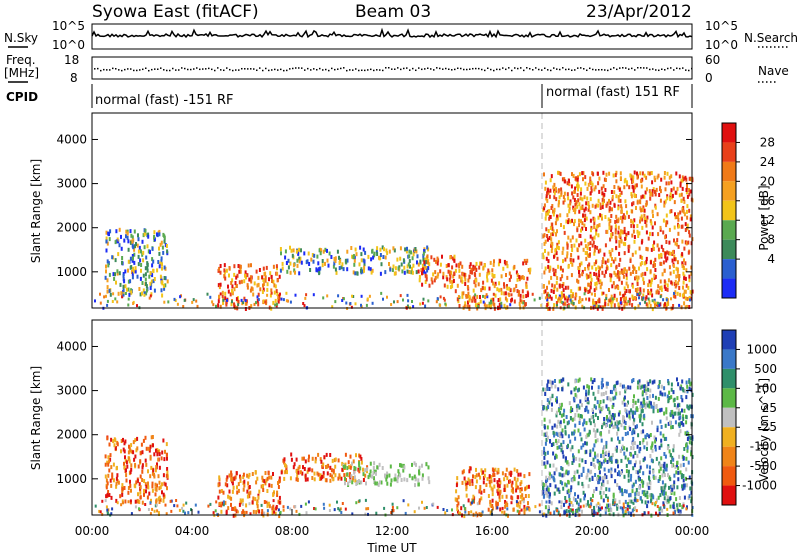  What do you see at coordinates (769, 408) in the screenshot?
I see `colorbar-tick-label: 25` at bounding box center [769, 408].